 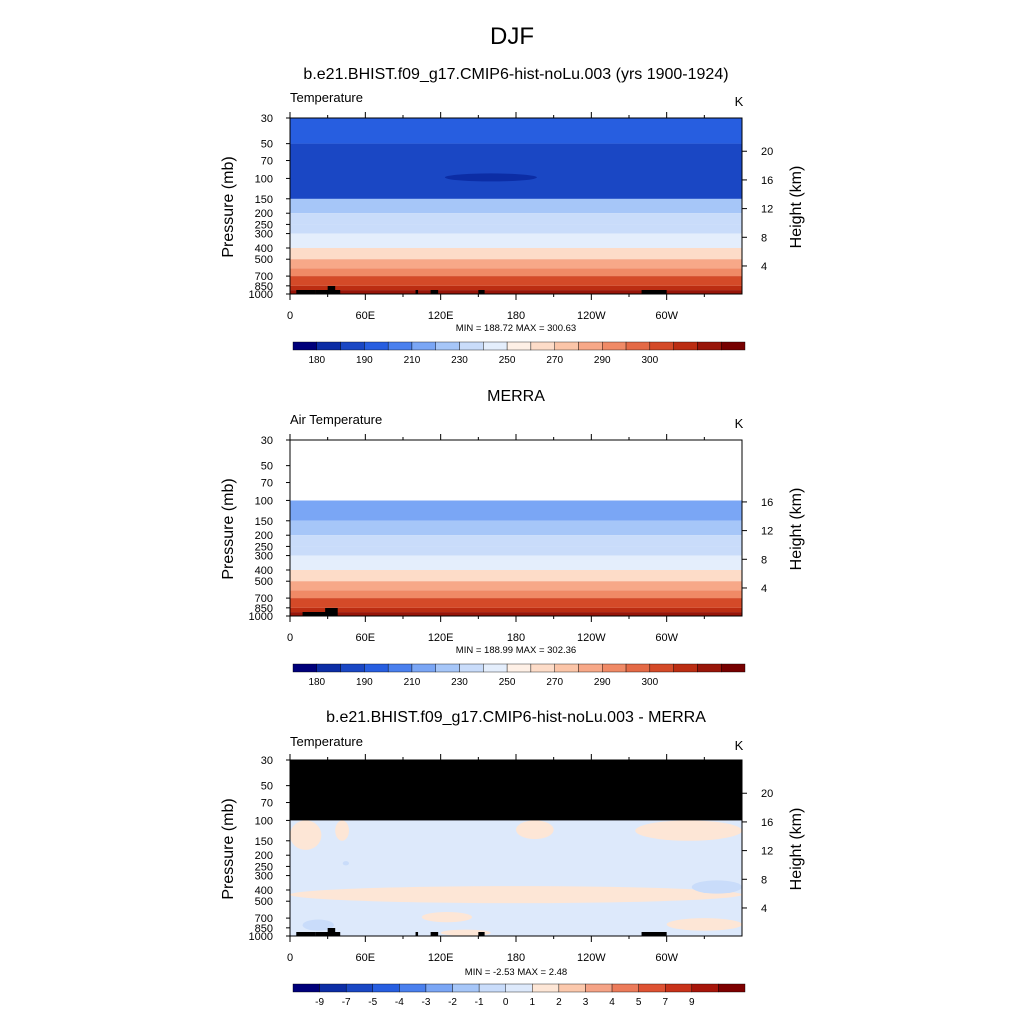 What do you see at coordinates (264, 571) in the screenshot?
I see `obs-y-tick-label: 400` at bounding box center [264, 571].